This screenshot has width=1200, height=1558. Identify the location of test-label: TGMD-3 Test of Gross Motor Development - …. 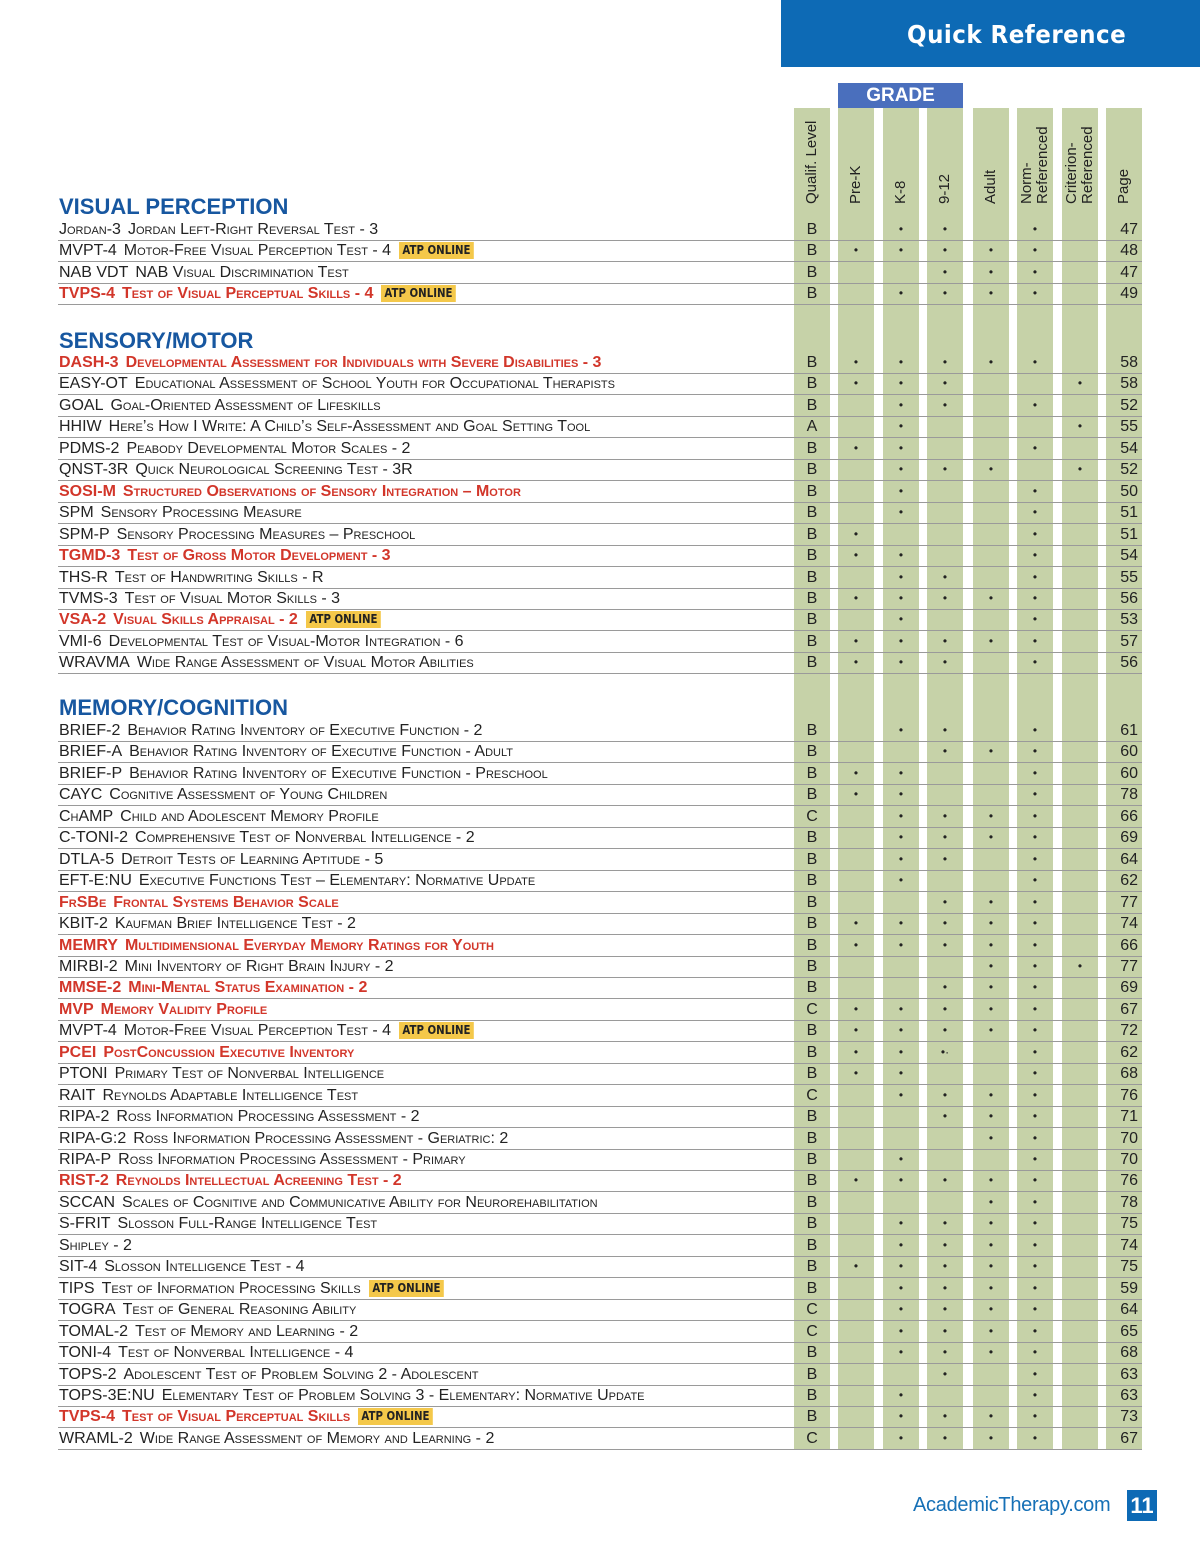
(225, 555).